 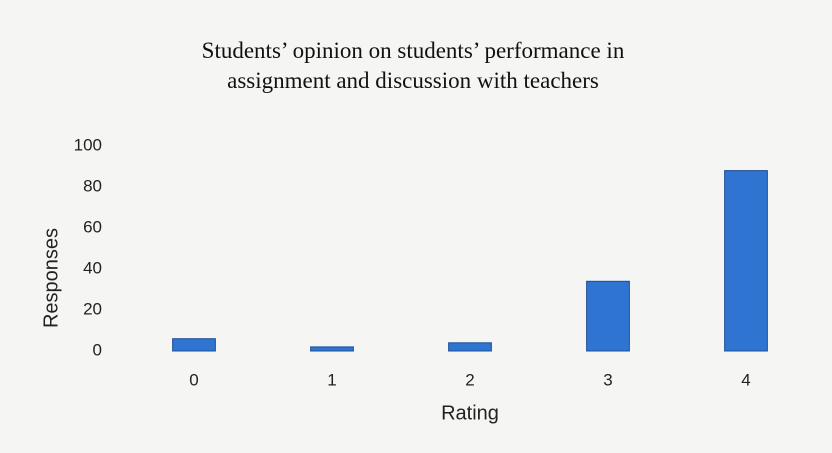 What do you see at coordinates (92, 185) in the screenshot?
I see `y-tick-label: 80` at bounding box center [92, 185].